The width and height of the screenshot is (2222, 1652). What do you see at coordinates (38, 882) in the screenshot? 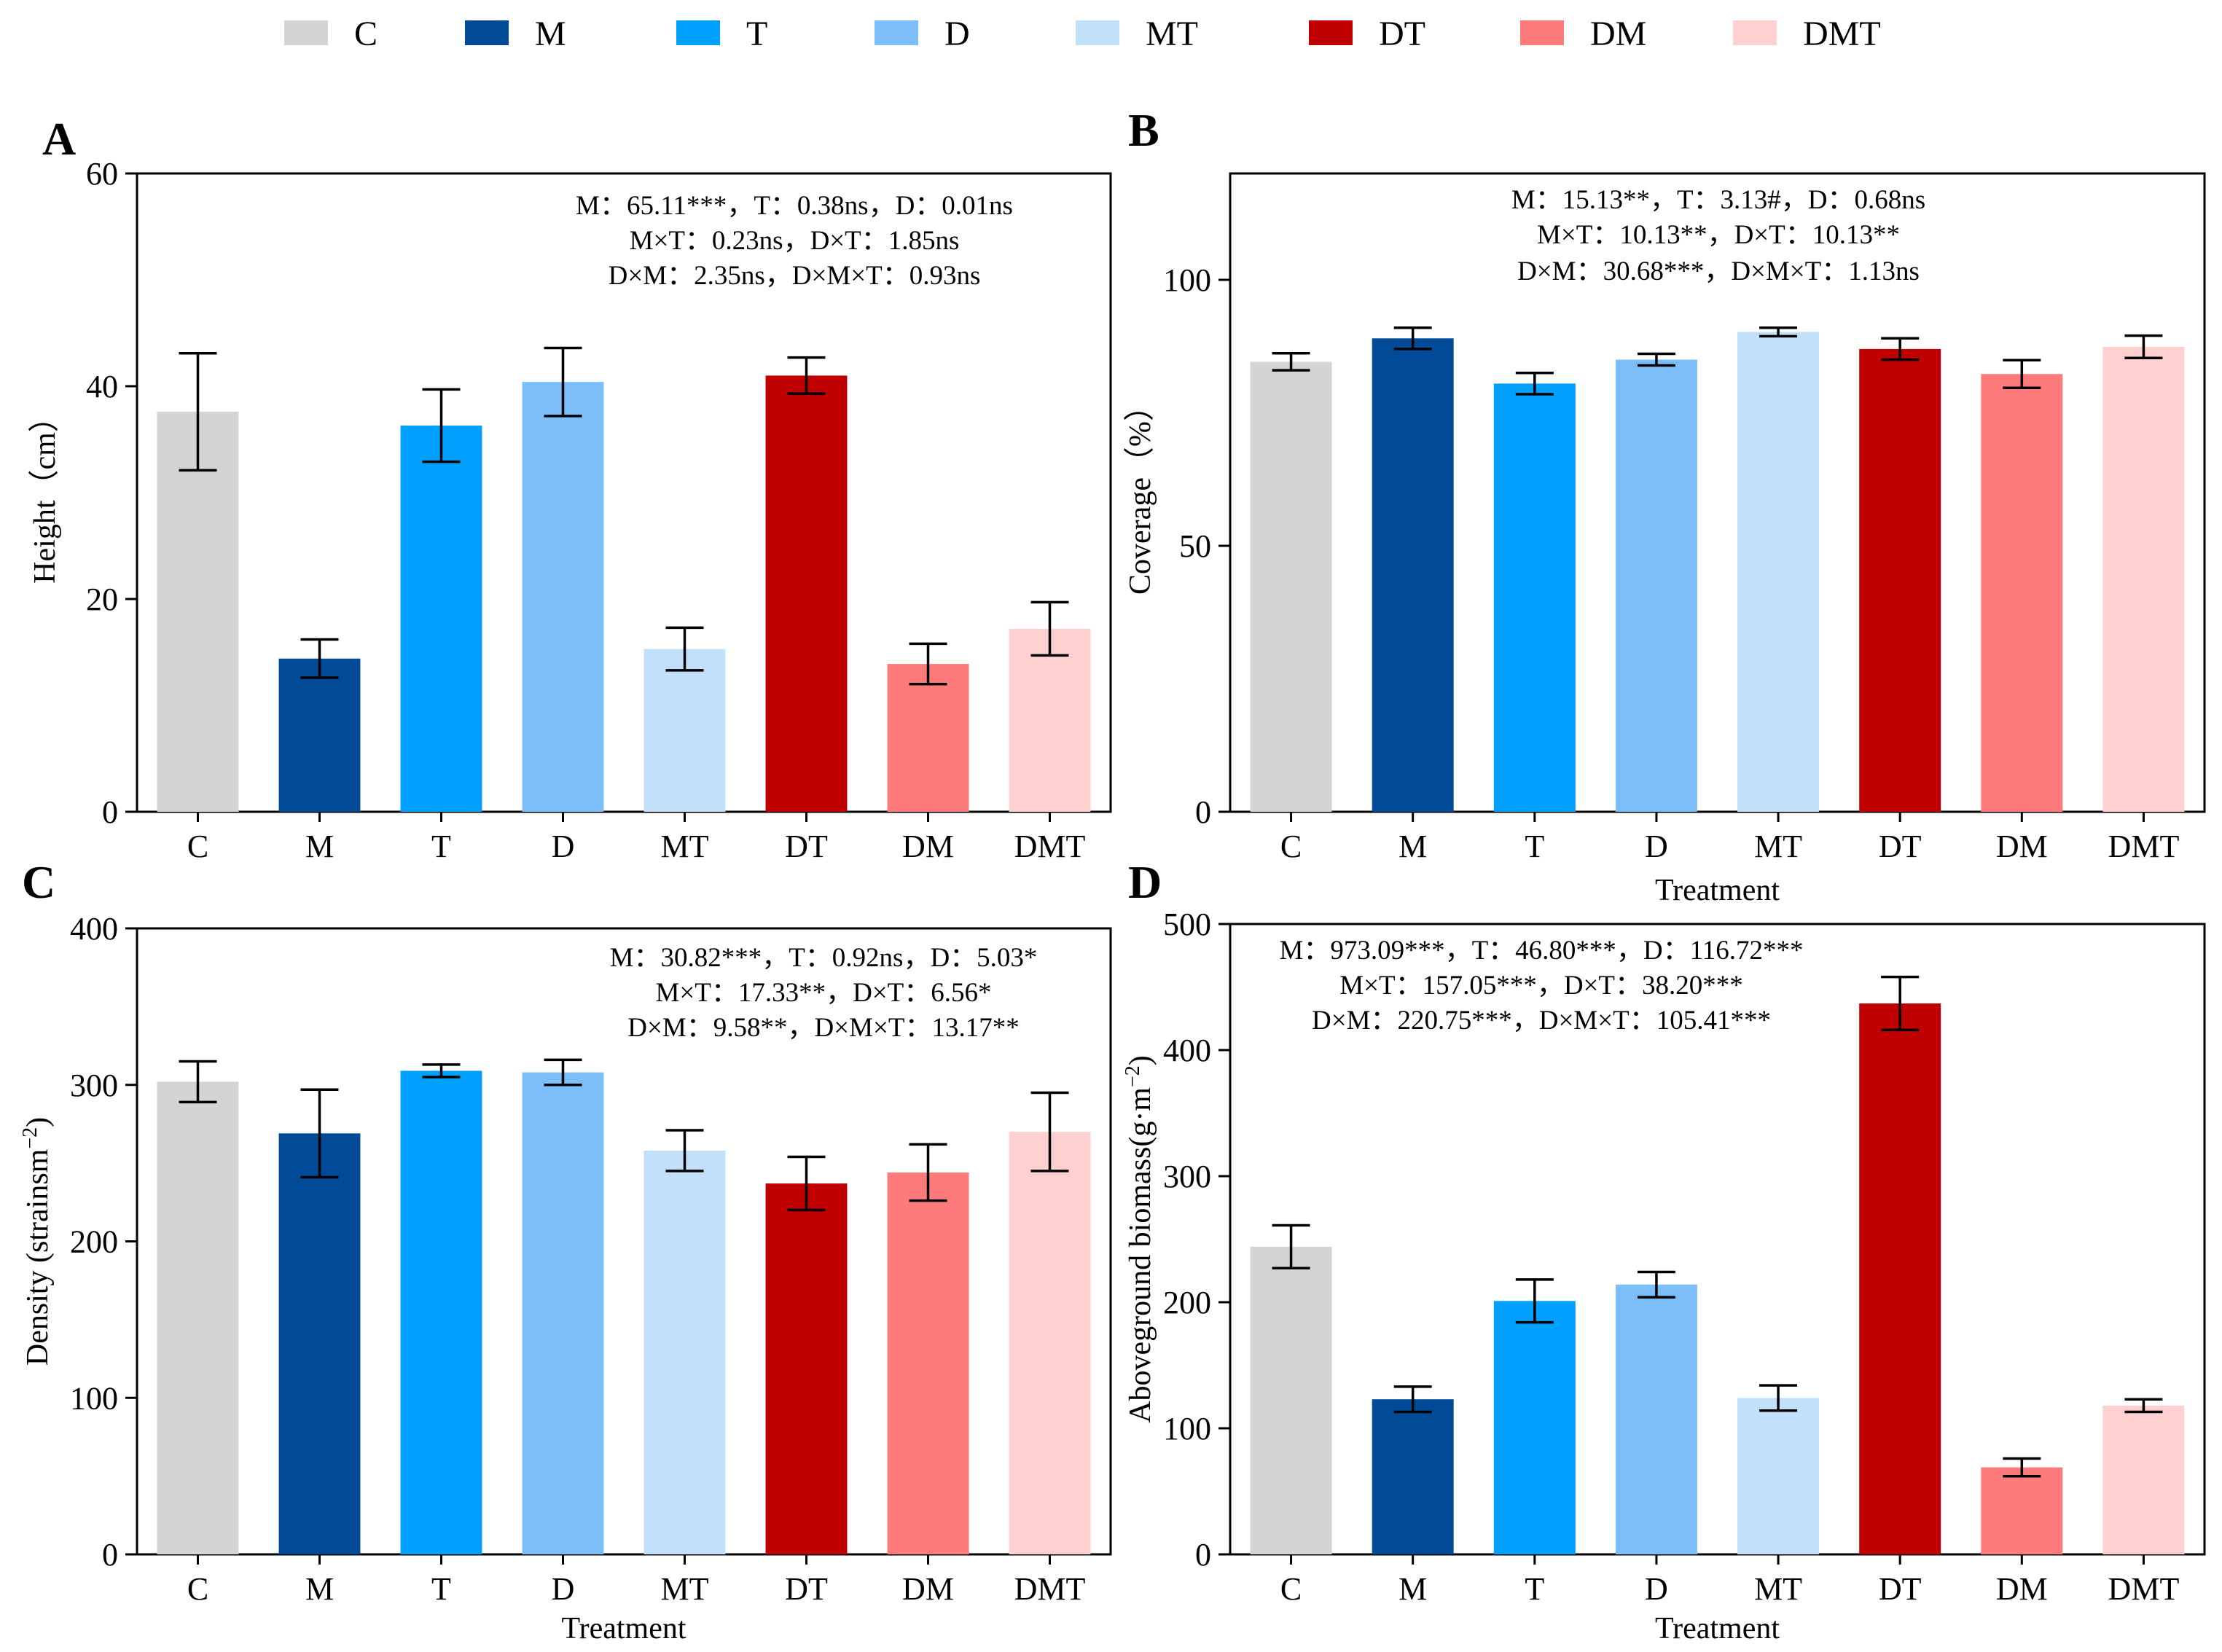
I see `panel-letter: C` at bounding box center [38, 882].